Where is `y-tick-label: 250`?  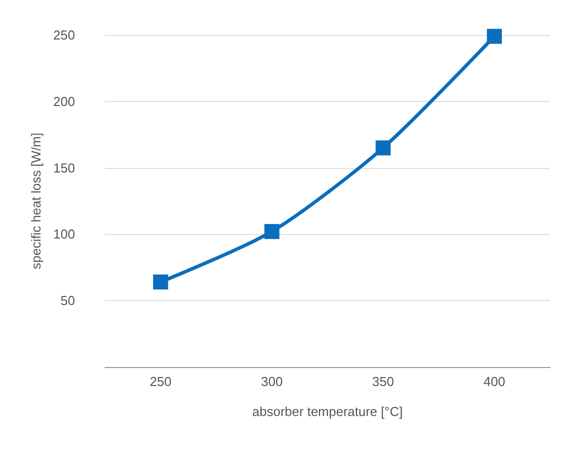 y-tick-label: 250 is located at coordinates (64, 35).